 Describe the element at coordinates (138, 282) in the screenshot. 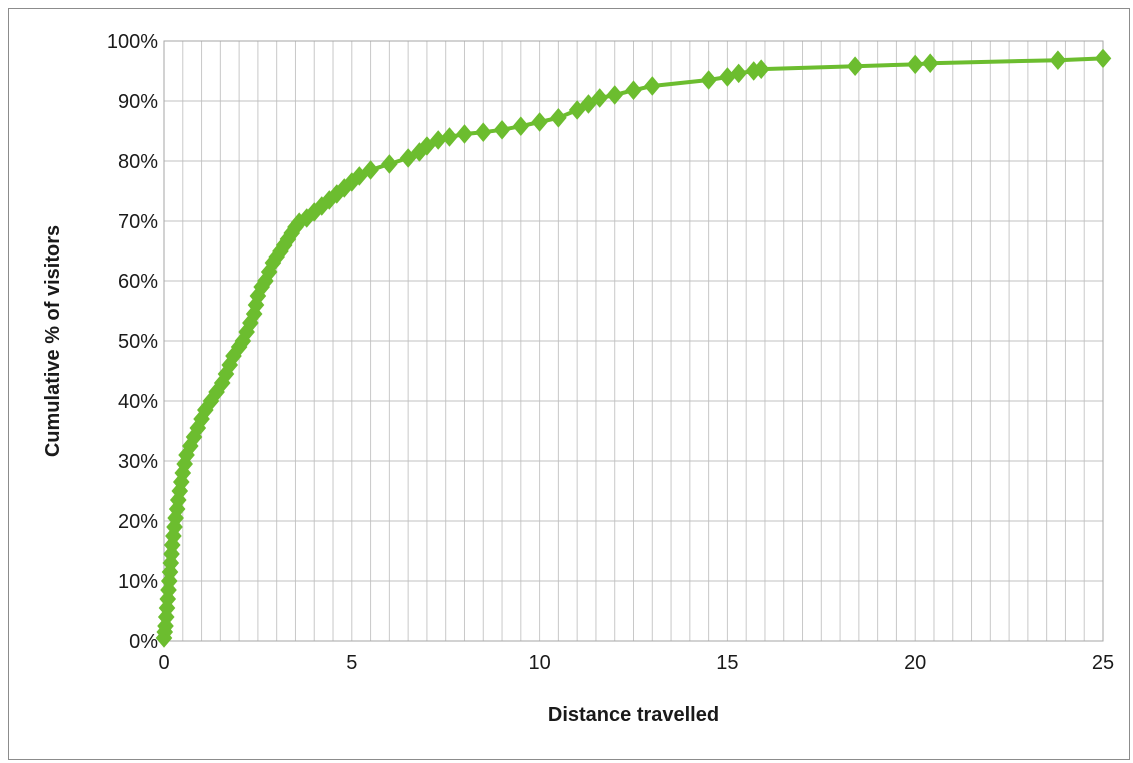

I see `y-tick-label: 60%` at that location.